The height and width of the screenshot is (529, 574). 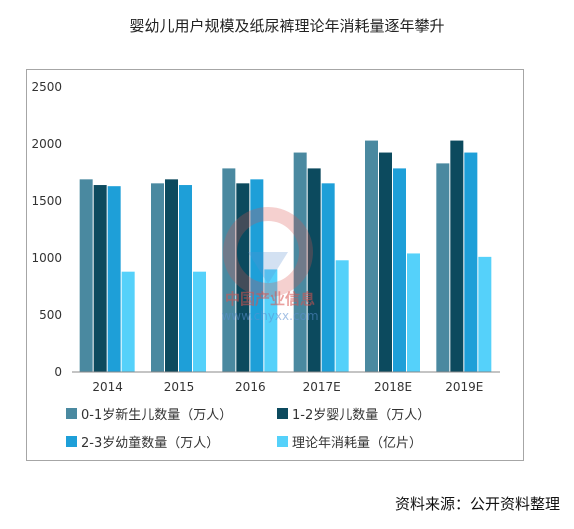 I want to click on y-tick-label: 2500, so click(x=46, y=87).